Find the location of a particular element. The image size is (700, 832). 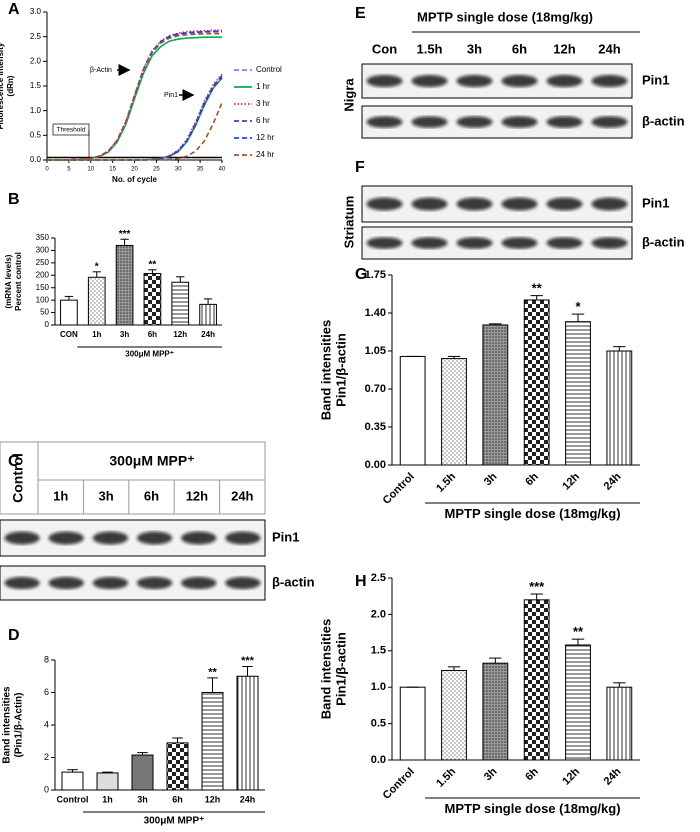

y-tick-label: 2.0 is located at coordinates (378, 614).